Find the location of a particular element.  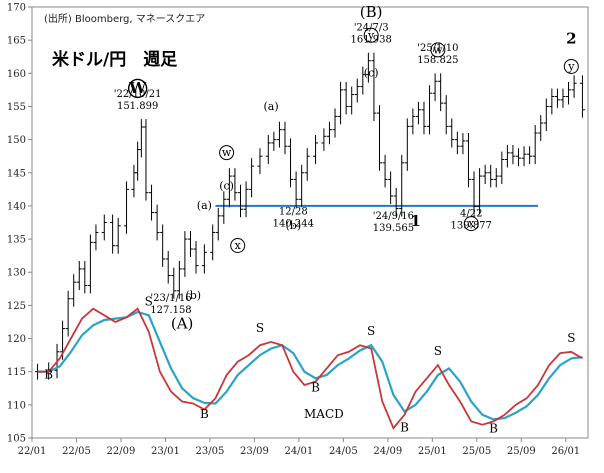

wave-label: 1 is located at coordinates (415, 221).